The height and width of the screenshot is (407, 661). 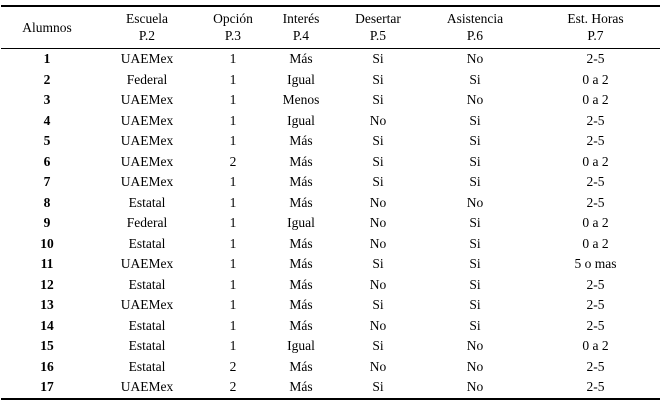 What do you see at coordinates (330, 141) in the screenshot?
I see `table-row: 5 UAEMex 1 Más Si Si 2-5` at bounding box center [330, 141].